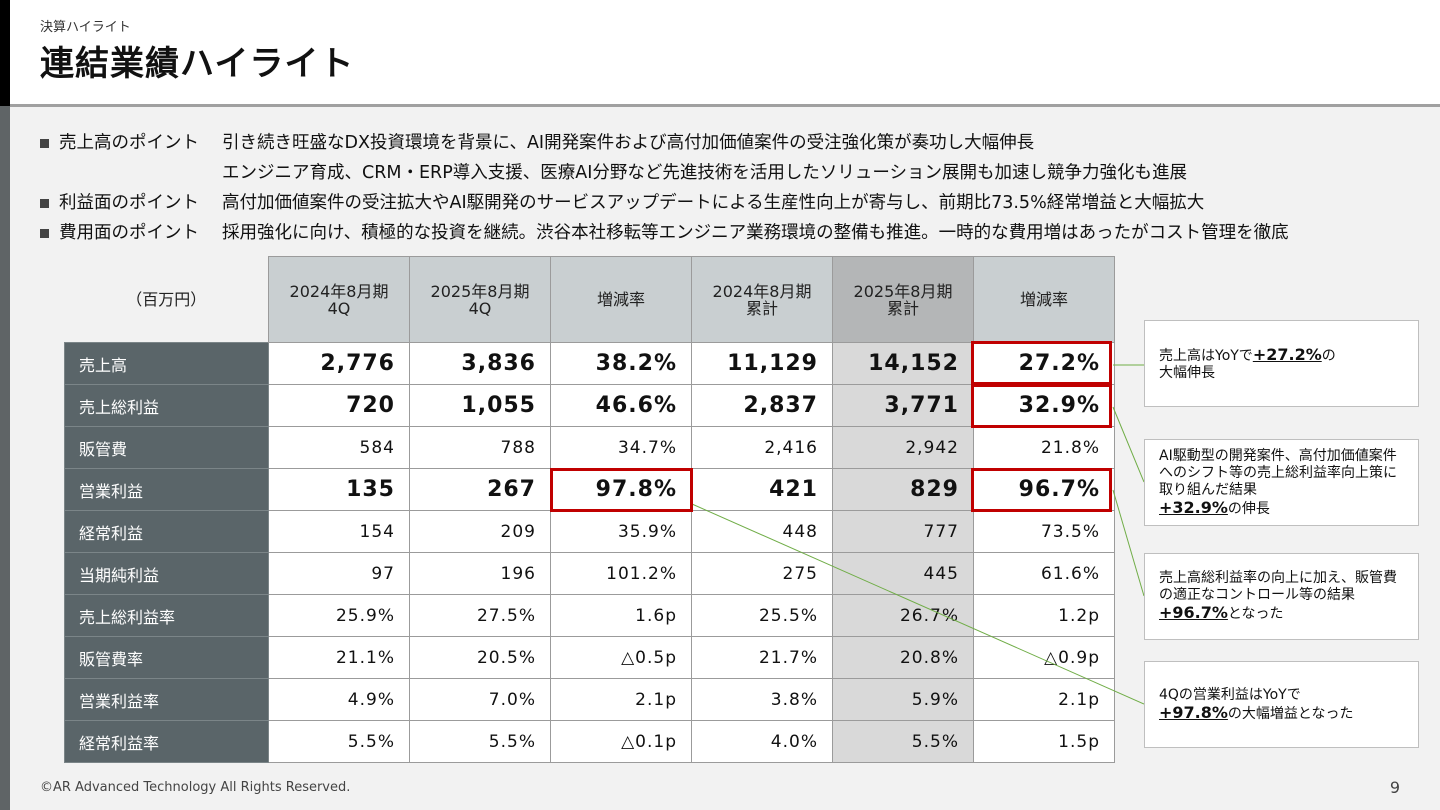 This screenshot has width=1440, height=810. Describe the element at coordinates (480, 489) in the screenshot. I see `table-cell: 267` at that location.